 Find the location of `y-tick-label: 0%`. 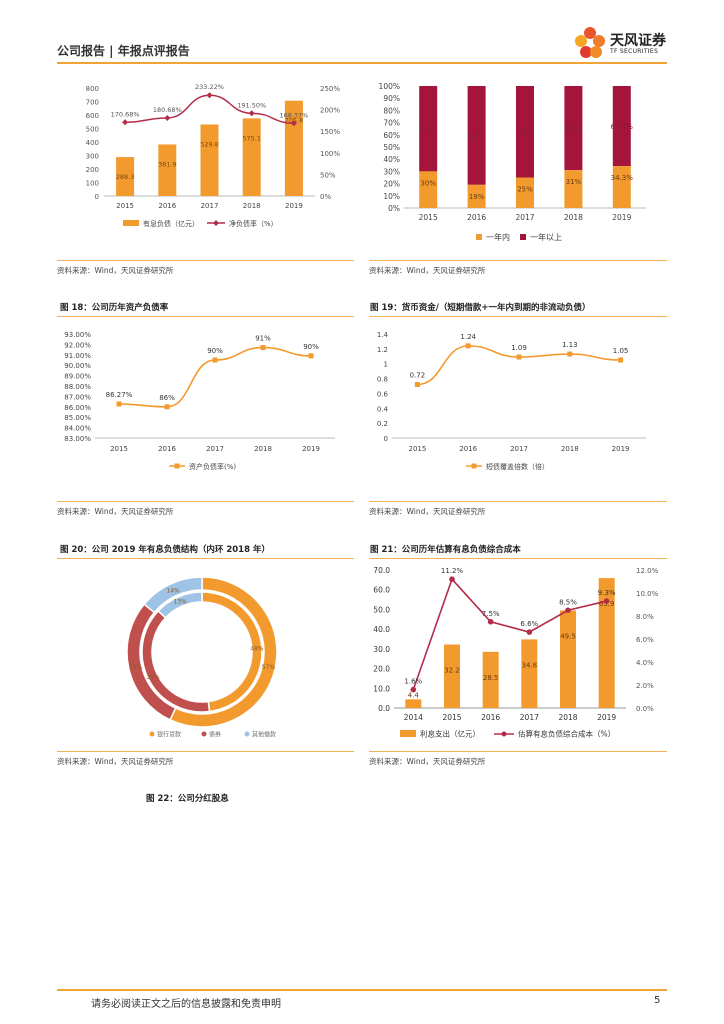

y-tick-label: 0% is located at coordinates (394, 208).